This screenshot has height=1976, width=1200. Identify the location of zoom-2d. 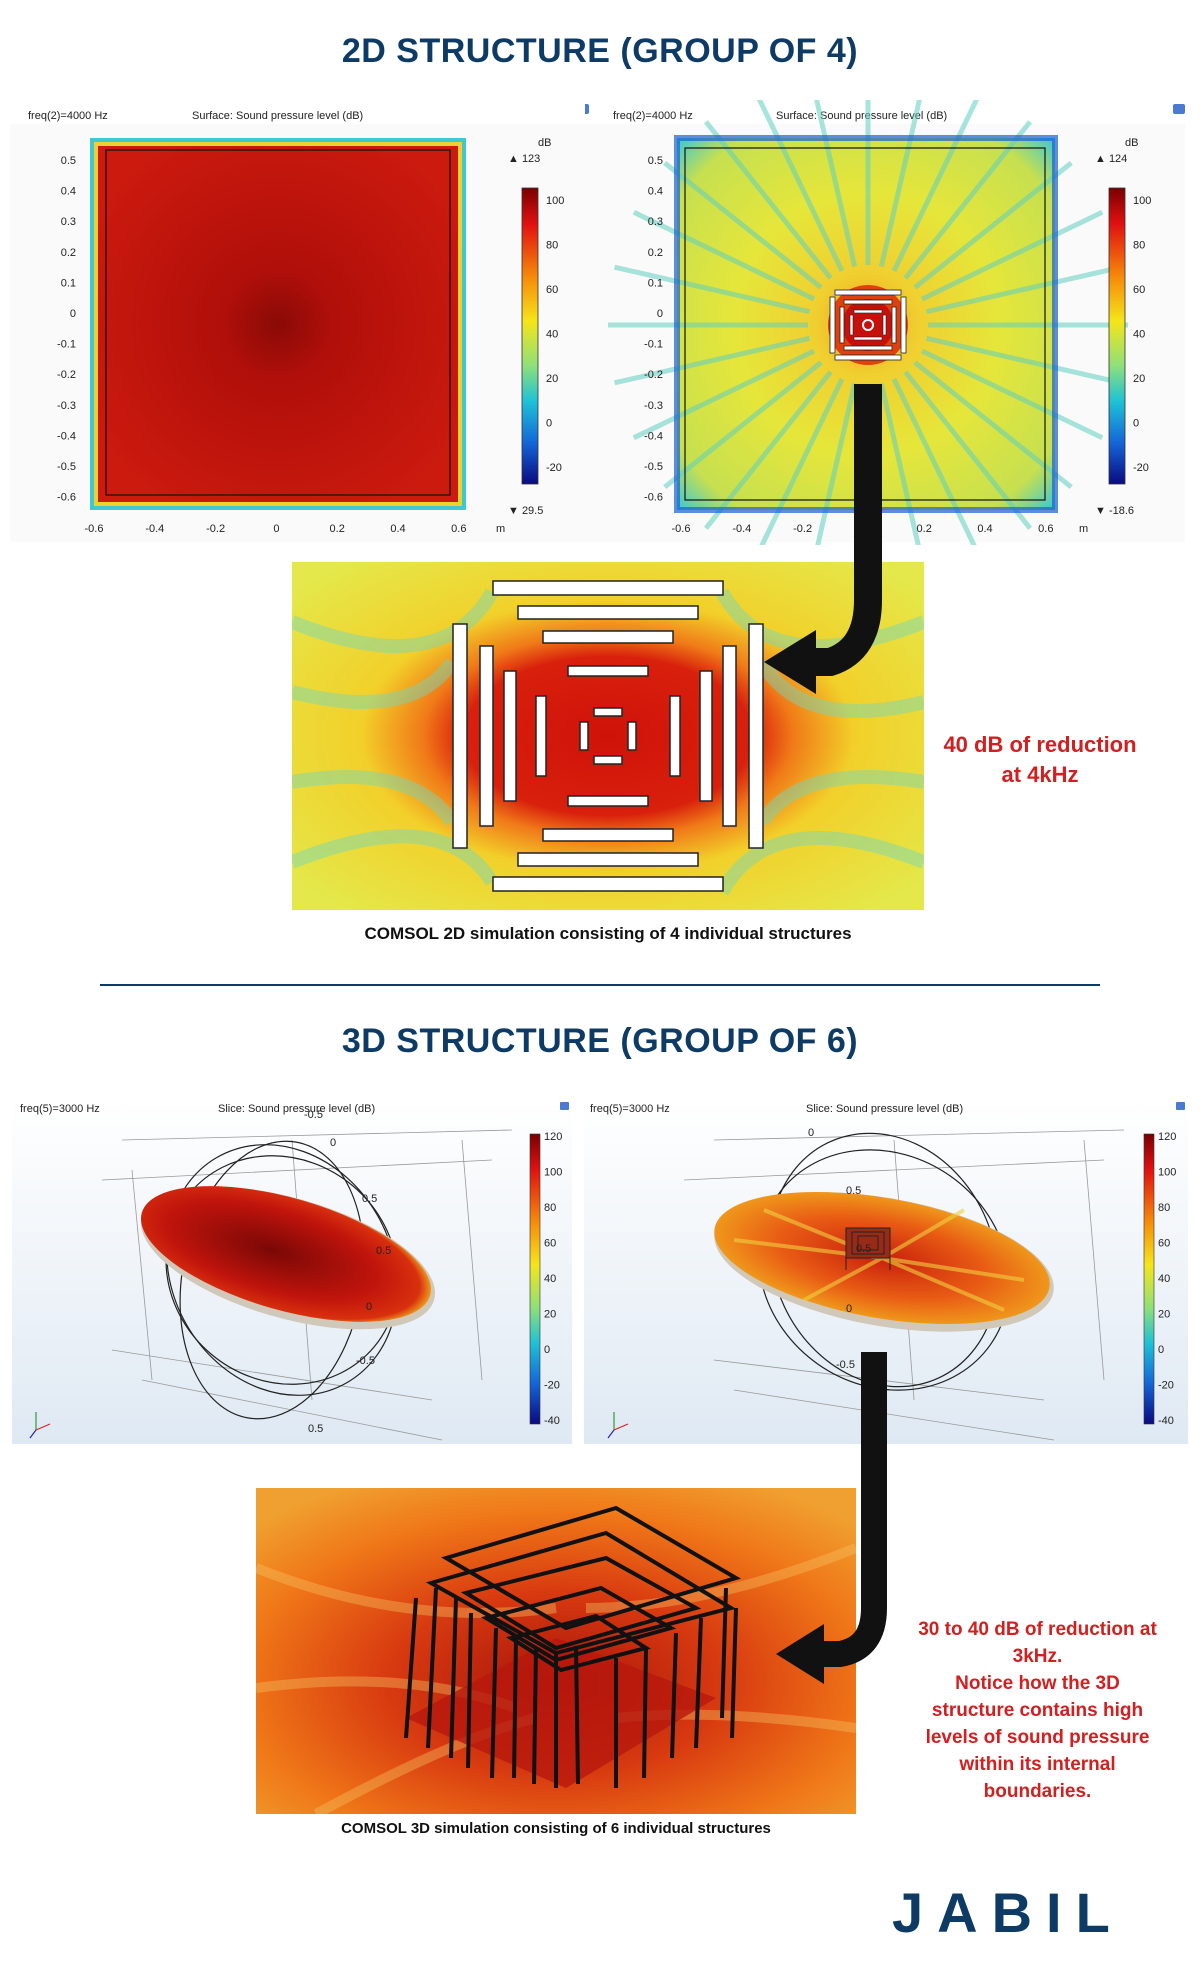
(608, 736).